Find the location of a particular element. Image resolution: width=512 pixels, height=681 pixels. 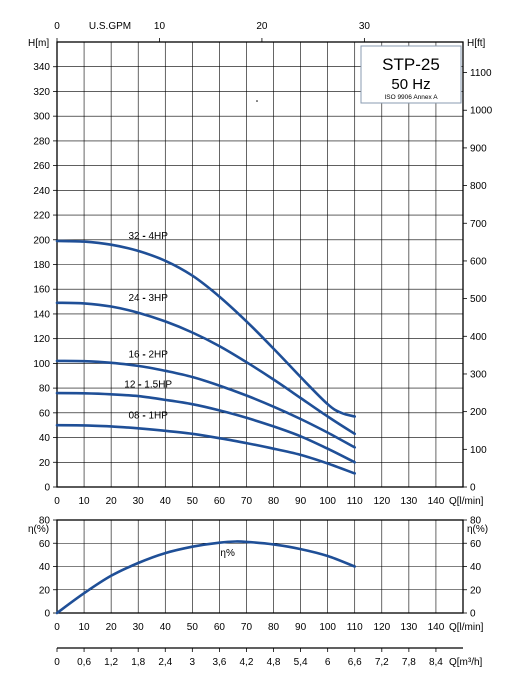

eff-x-tick: 70 is located at coordinates (247, 627).